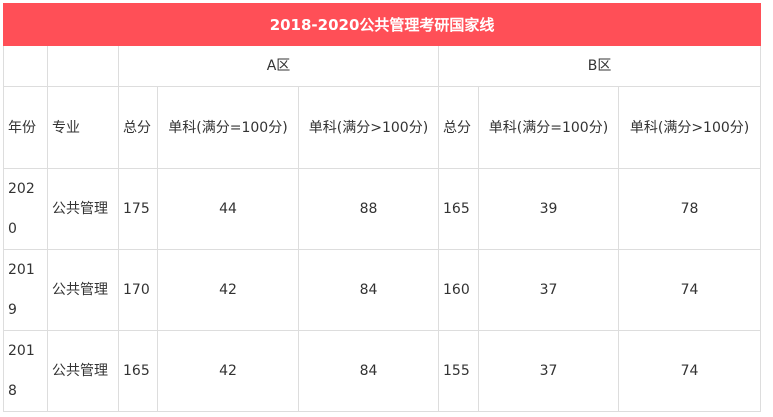 Image resolution: width=773 pixels, height=417 pixels. I want to click on table-cell: 44, so click(228, 209).